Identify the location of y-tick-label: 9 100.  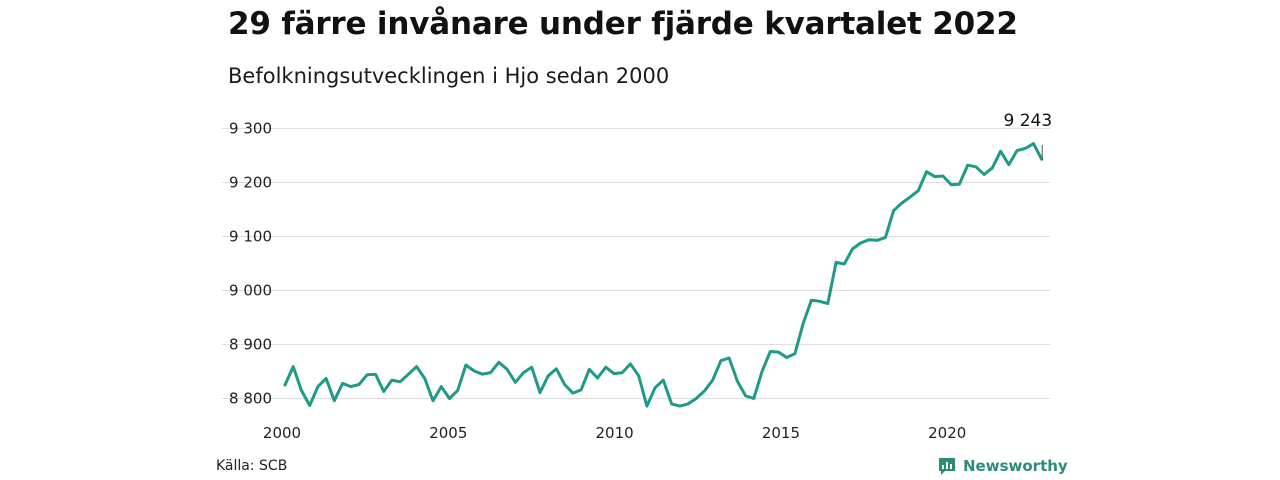
(250, 237).